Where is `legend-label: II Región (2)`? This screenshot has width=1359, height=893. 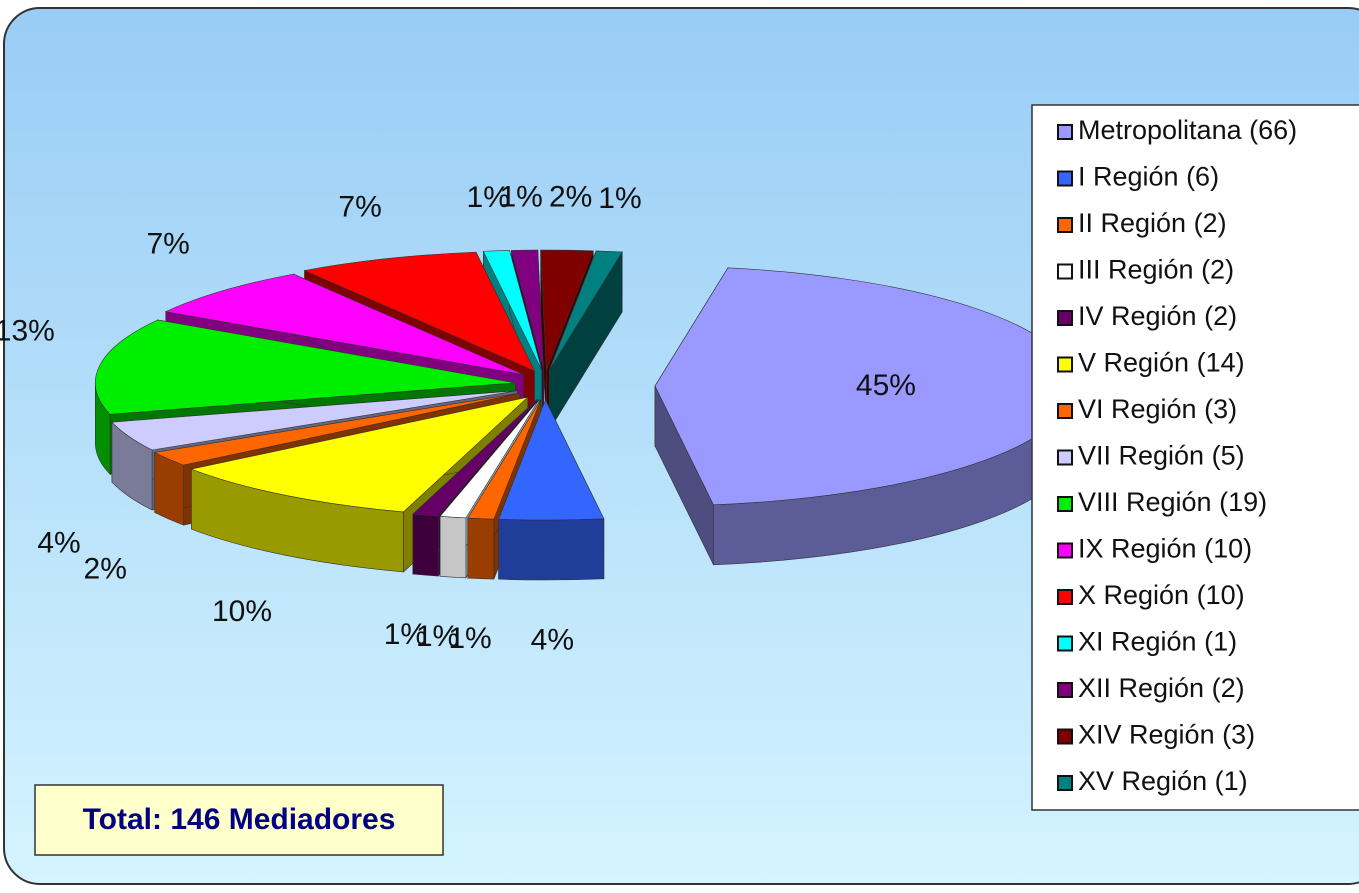
legend-label: II Región (2) is located at coordinates (1152, 223).